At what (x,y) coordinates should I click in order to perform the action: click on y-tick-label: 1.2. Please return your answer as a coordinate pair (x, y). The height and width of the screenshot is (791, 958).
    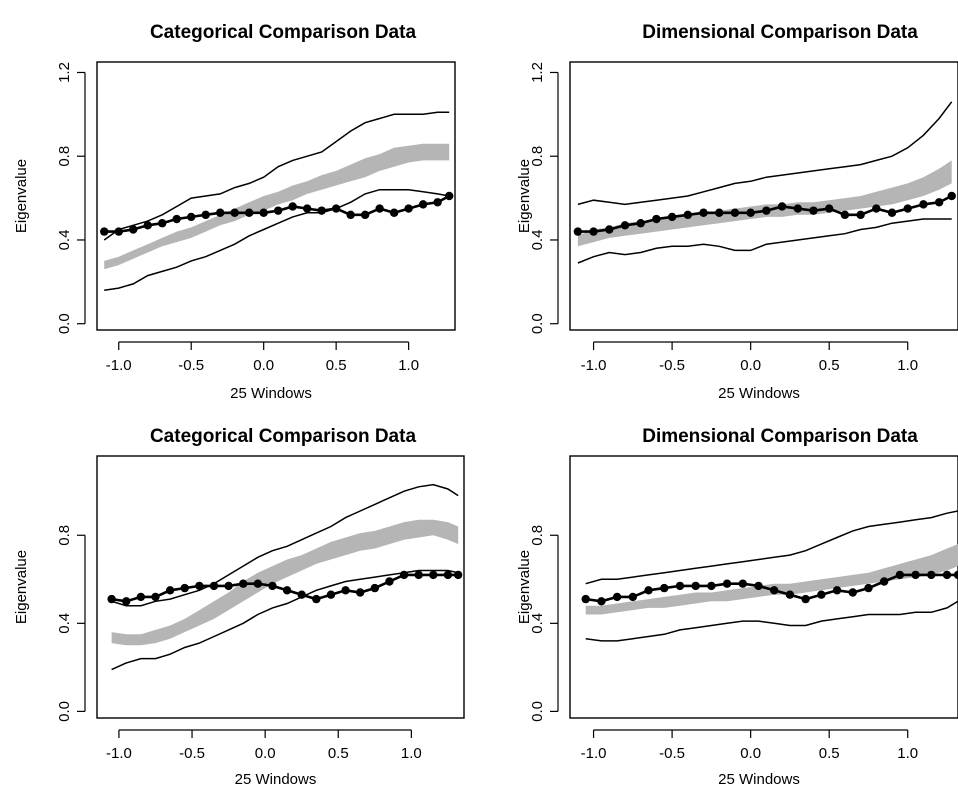
    Looking at the image, I should click on (537, 72).